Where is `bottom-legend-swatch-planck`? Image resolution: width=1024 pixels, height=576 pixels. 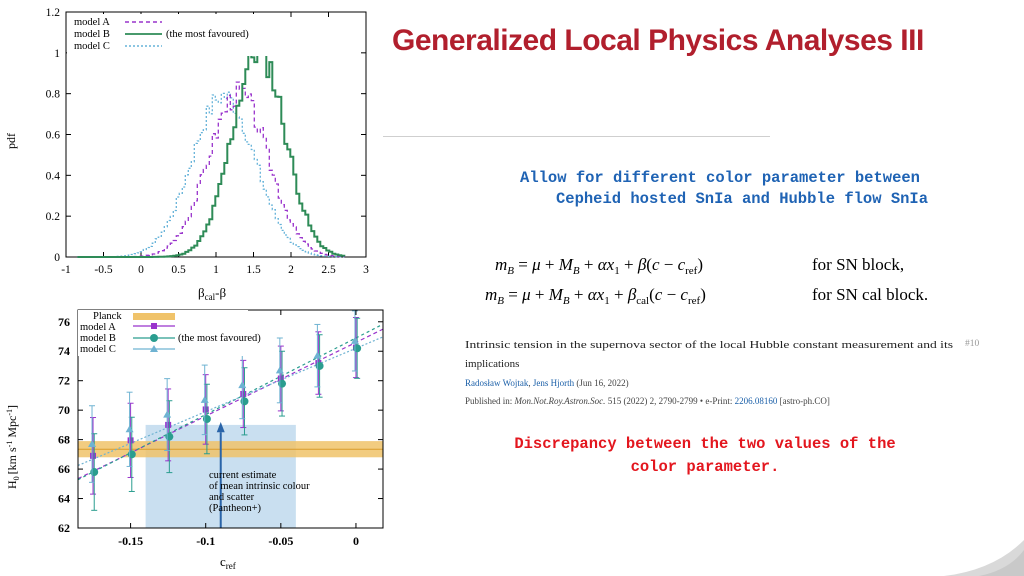 bottom-legend-swatch-planck is located at coordinates (154, 316).